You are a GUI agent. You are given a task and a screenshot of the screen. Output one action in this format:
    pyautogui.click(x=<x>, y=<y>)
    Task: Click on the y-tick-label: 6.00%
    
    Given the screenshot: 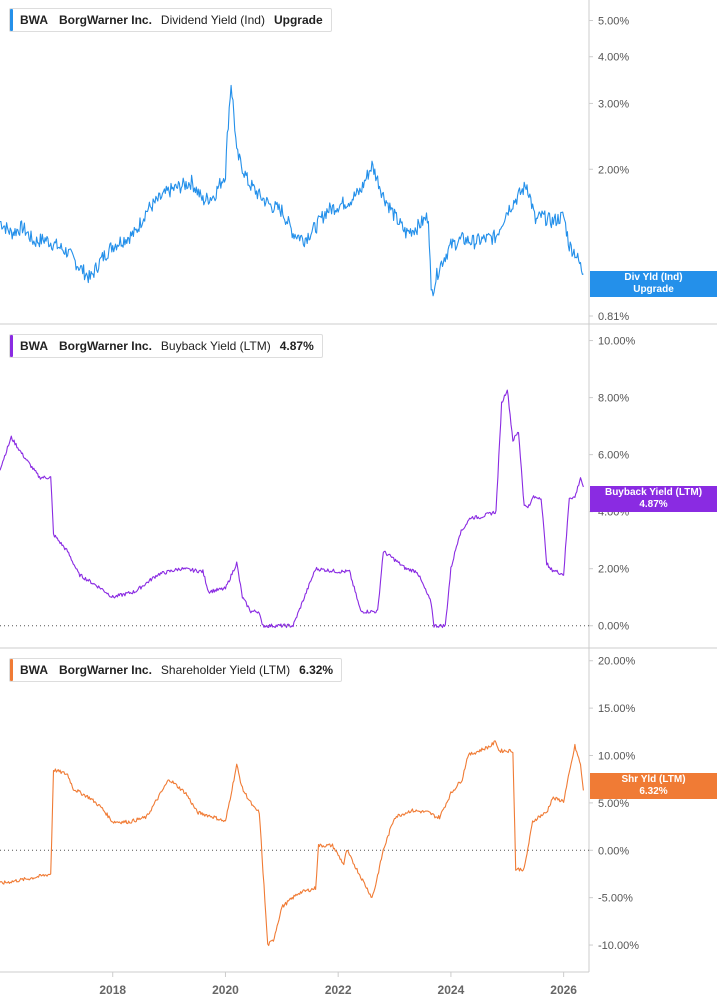 What is the action you would take?
    pyautogui.click(x=613, y=456)
    